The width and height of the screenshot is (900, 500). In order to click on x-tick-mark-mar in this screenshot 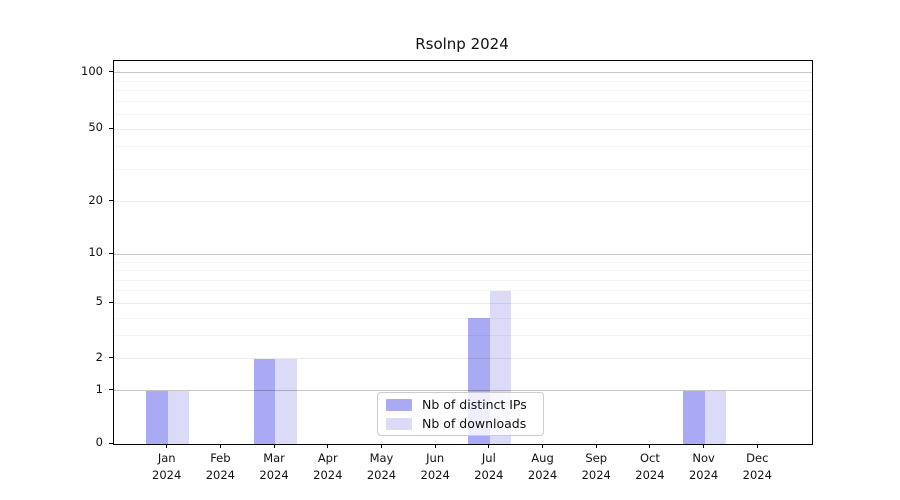, I will do `click(274, 446)`.